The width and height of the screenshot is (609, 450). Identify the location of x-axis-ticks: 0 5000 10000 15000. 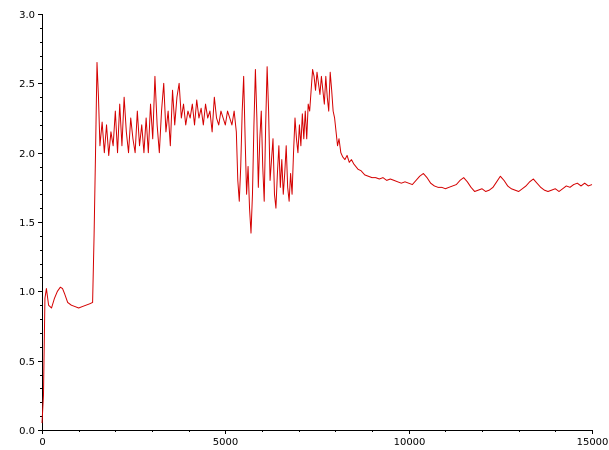
(323, 439).